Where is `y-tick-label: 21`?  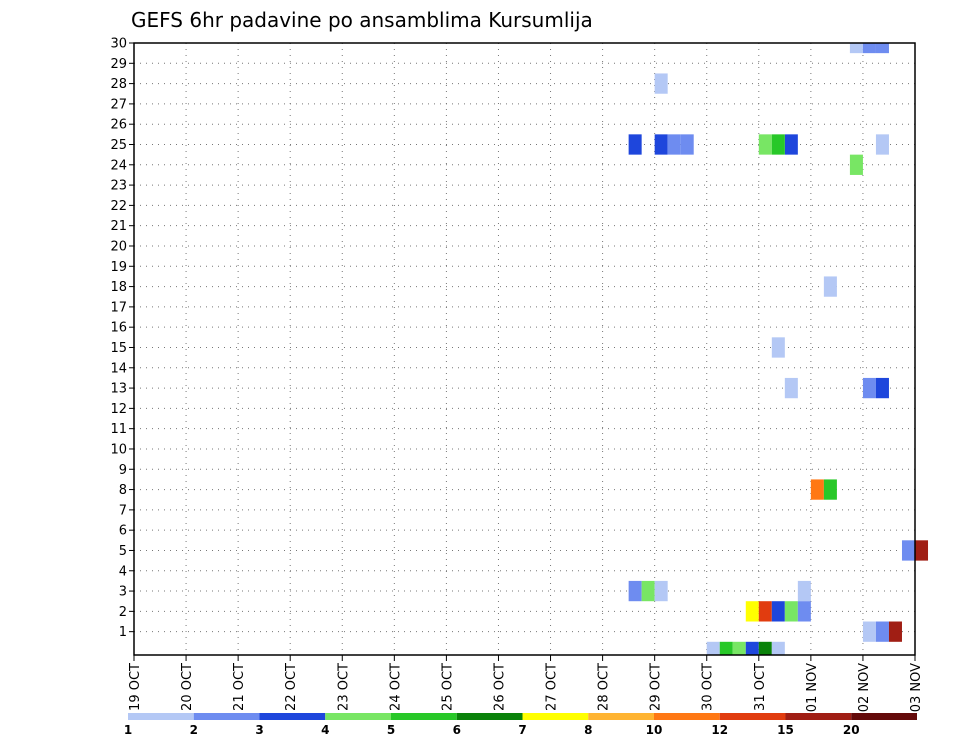
y-tick-label: 21 is located at coordinates (118, 226).